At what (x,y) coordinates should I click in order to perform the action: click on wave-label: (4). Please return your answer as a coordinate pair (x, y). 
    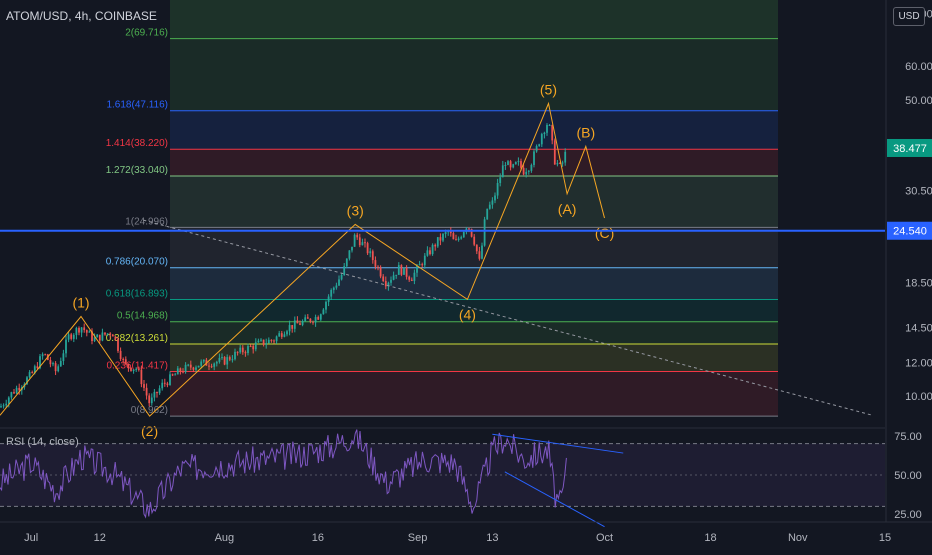
    Looking at the image, I should click on (467, 314).